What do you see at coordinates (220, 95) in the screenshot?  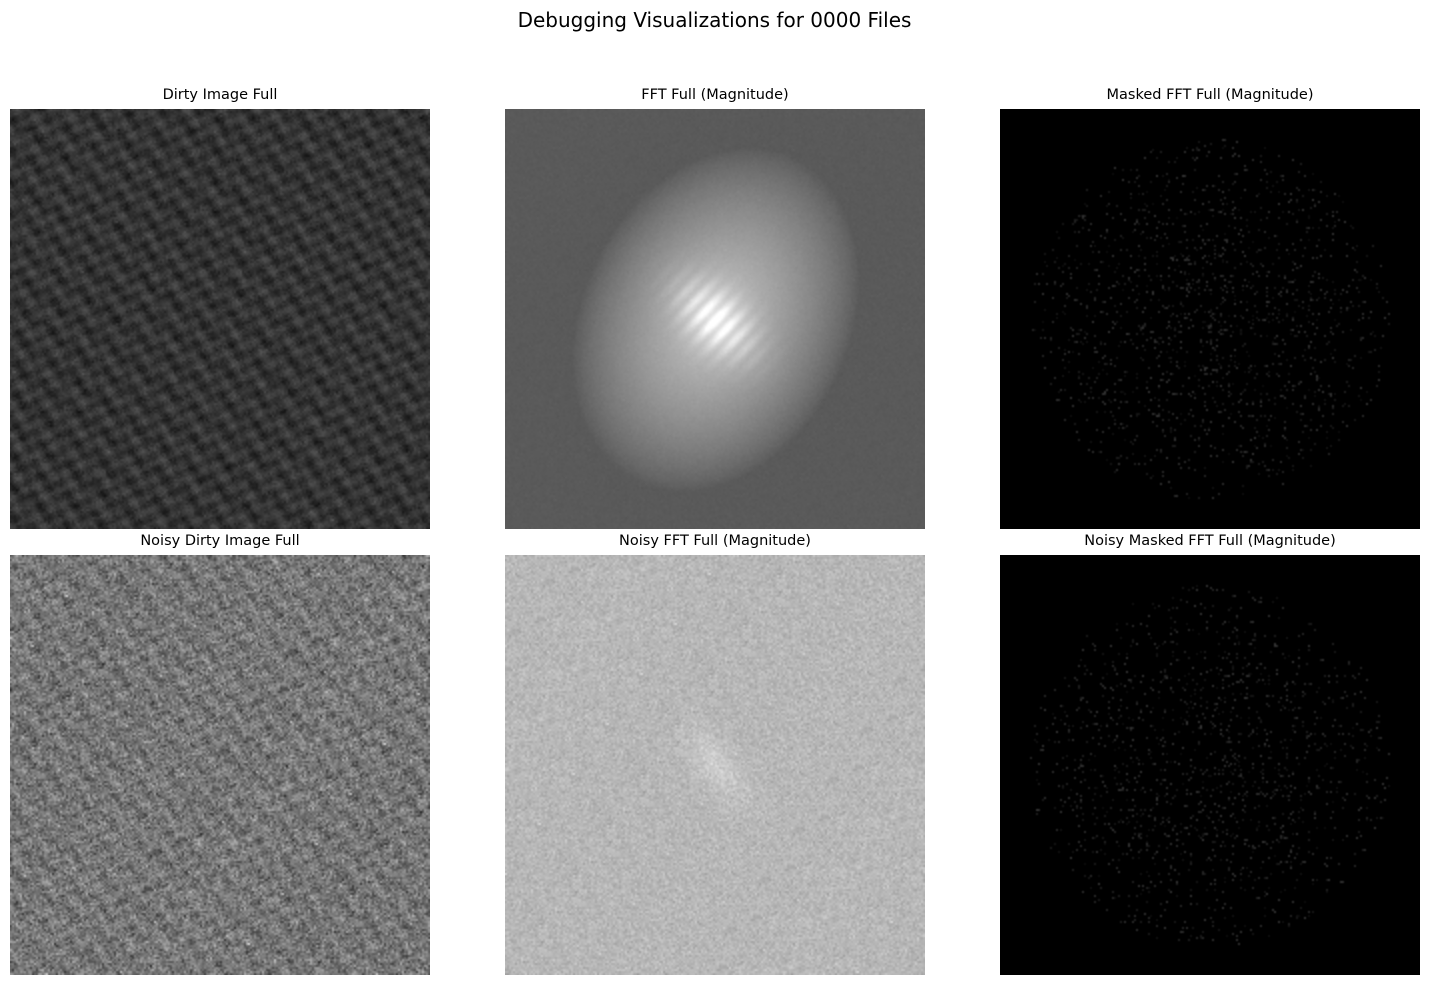 I see `panel-title: Dirty Image Full` at bounding box center [220, 95].